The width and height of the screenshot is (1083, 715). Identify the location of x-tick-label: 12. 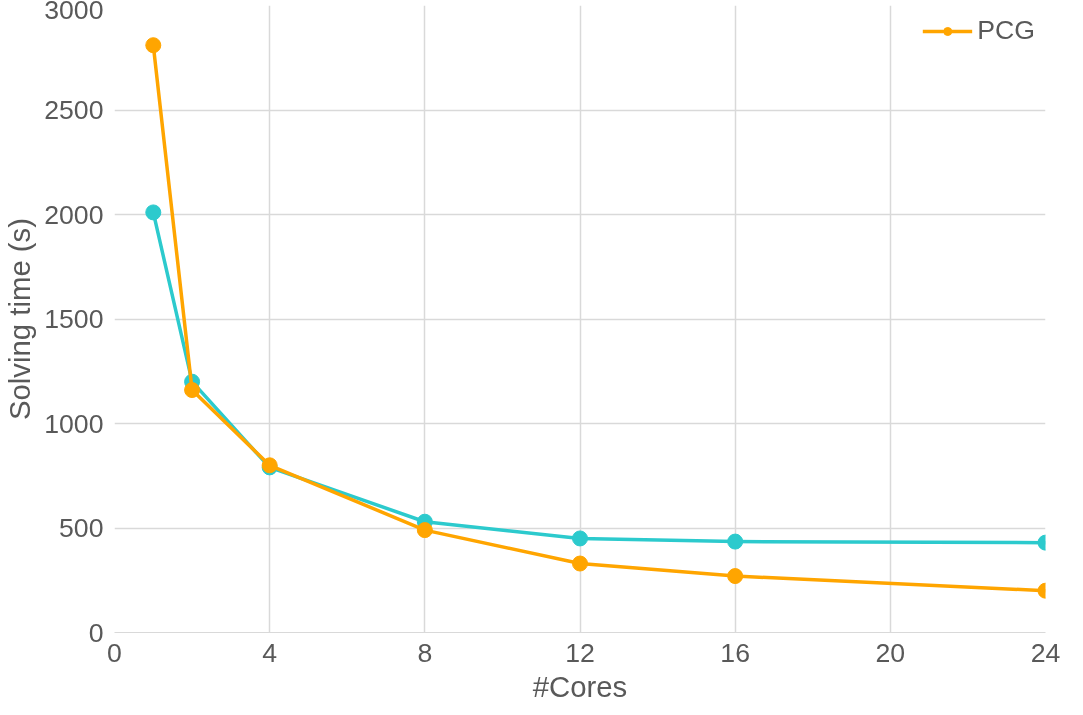
(580, 652).